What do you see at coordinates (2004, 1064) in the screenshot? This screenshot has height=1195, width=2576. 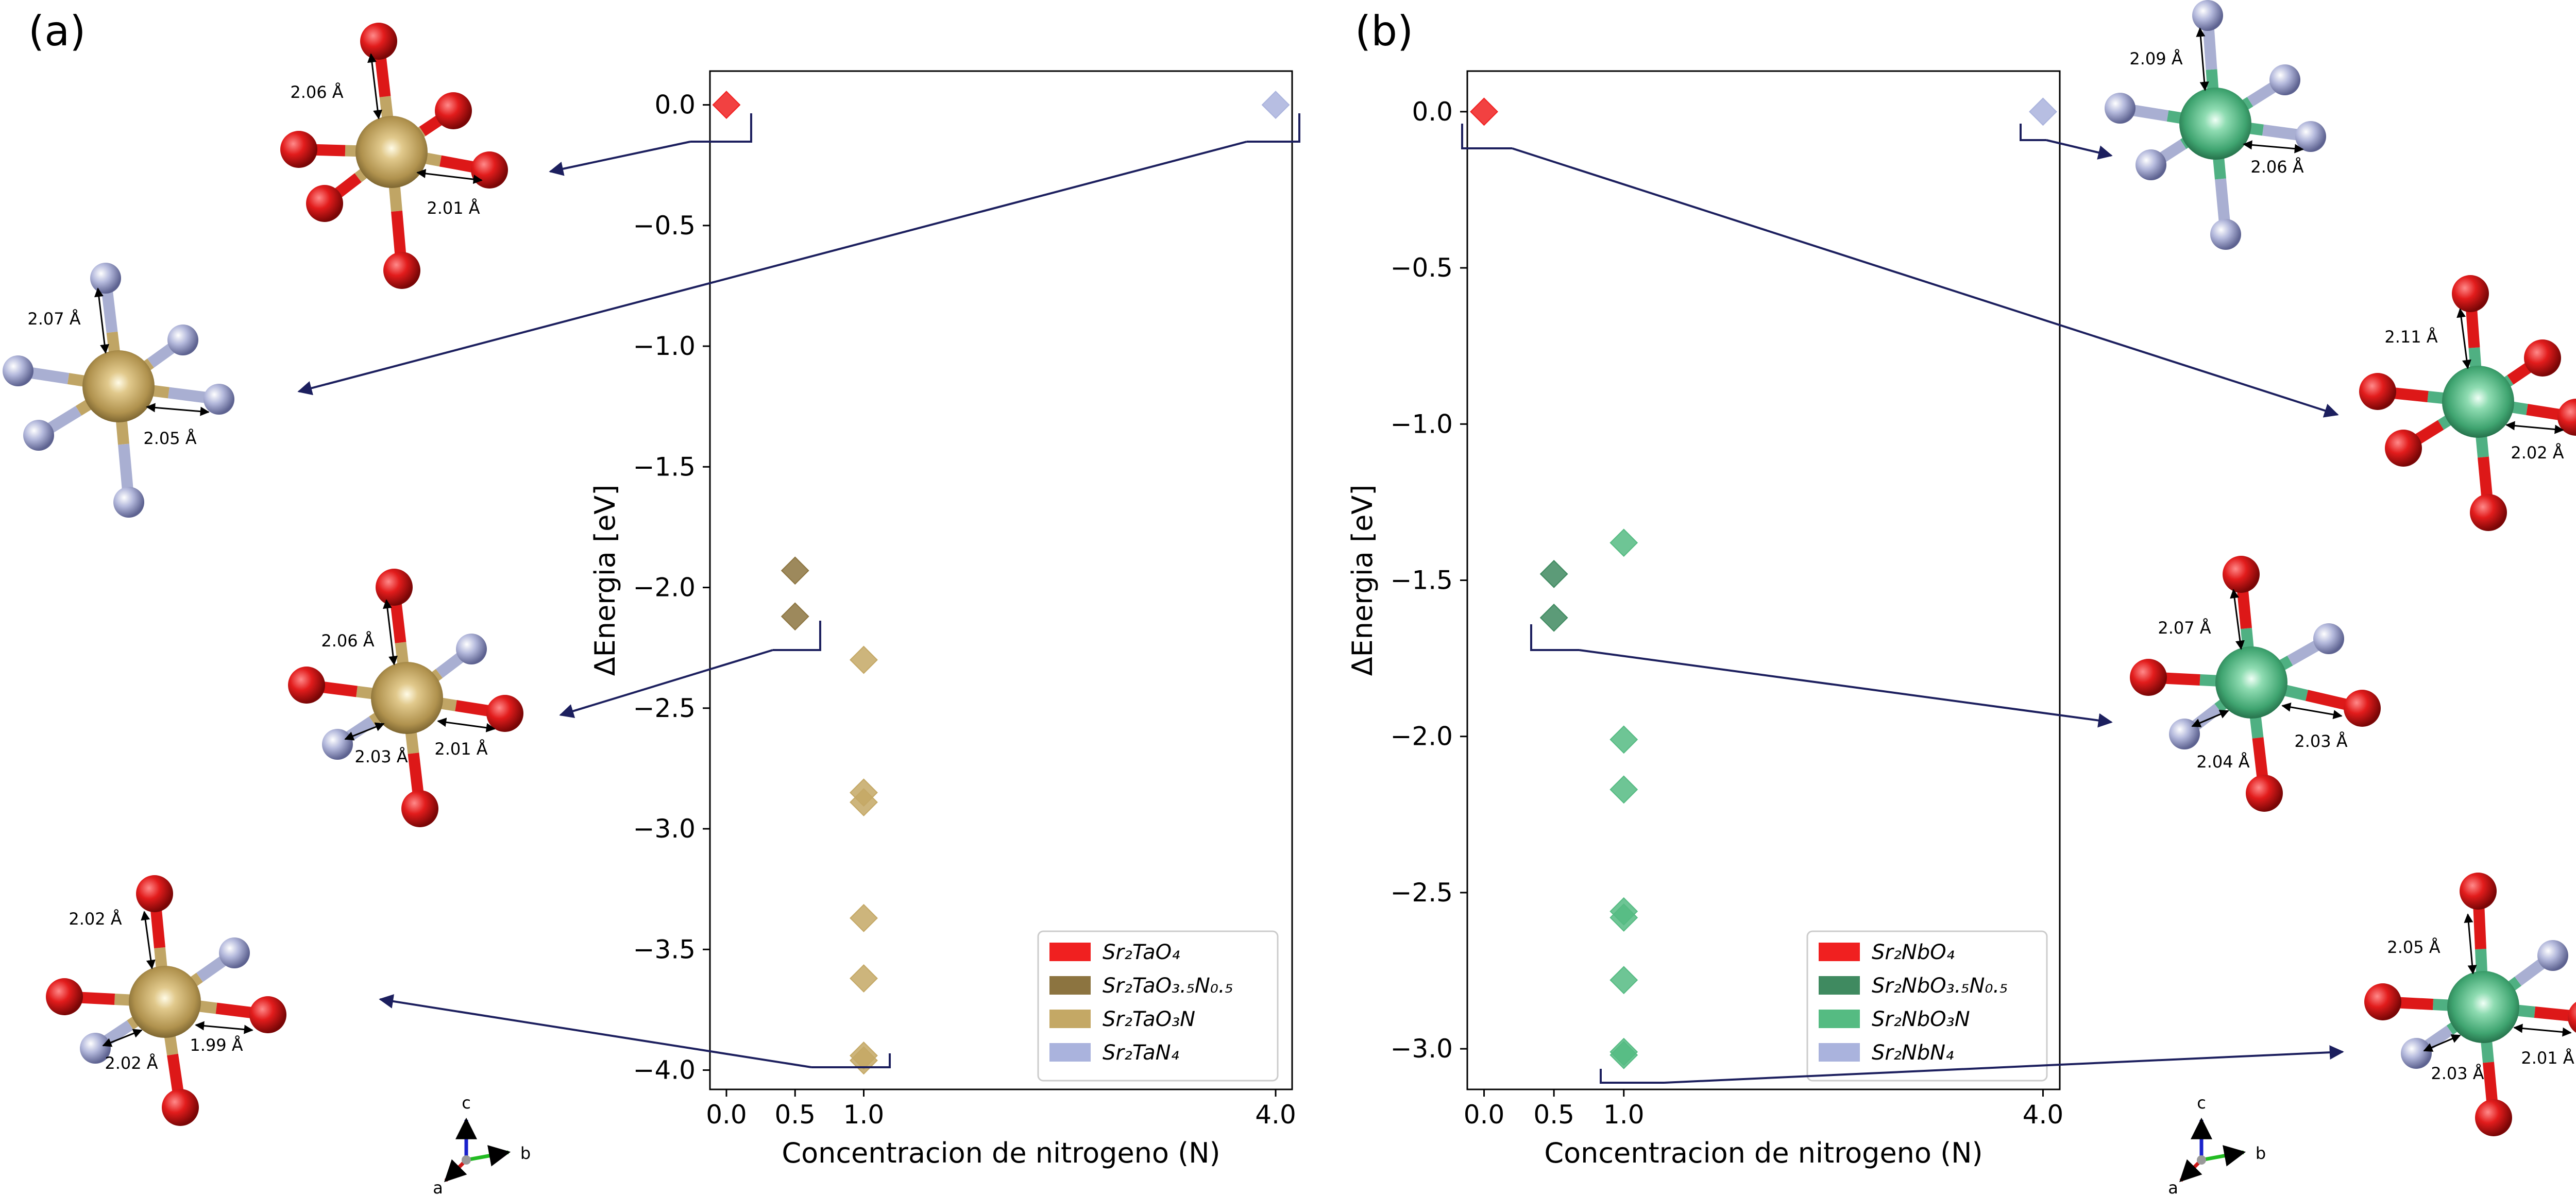 I see `connector-b-nbo3n` at bounding box center [2004, 1064].